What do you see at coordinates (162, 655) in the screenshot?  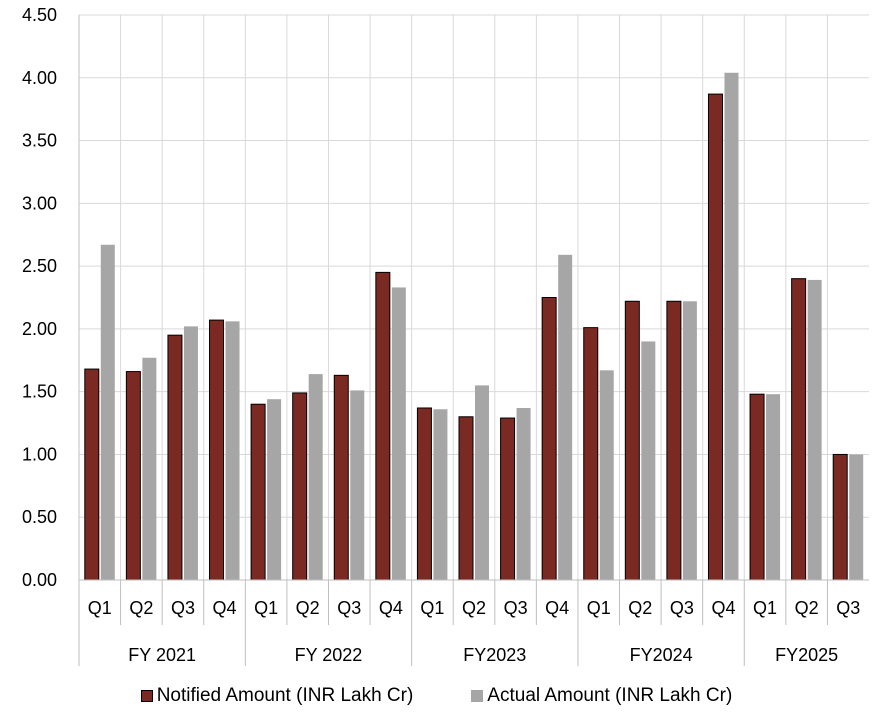 I see `x-group-label: FY 2021` at bounding box center [162, 655].